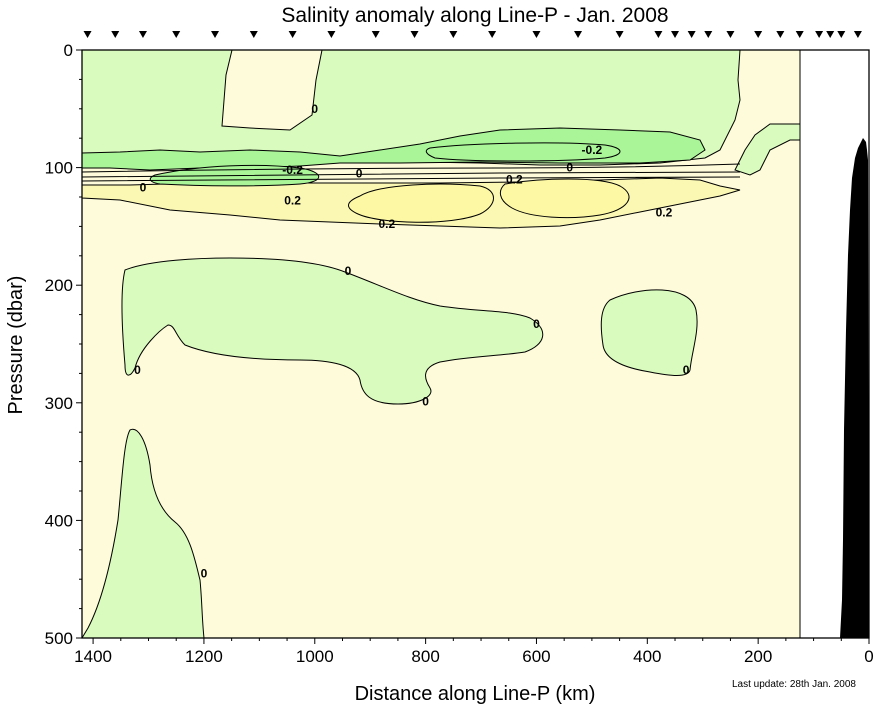 The height and width of the screenshot is (708, 878). I want to click on right-shelf-region, so click(767, 149).